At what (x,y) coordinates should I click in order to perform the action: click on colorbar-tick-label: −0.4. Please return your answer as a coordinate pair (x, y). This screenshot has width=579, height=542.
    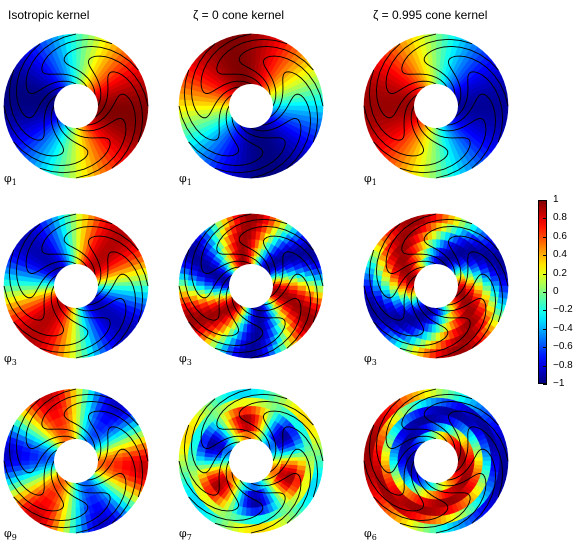
    Looking at the image, I should click on (563, 328).